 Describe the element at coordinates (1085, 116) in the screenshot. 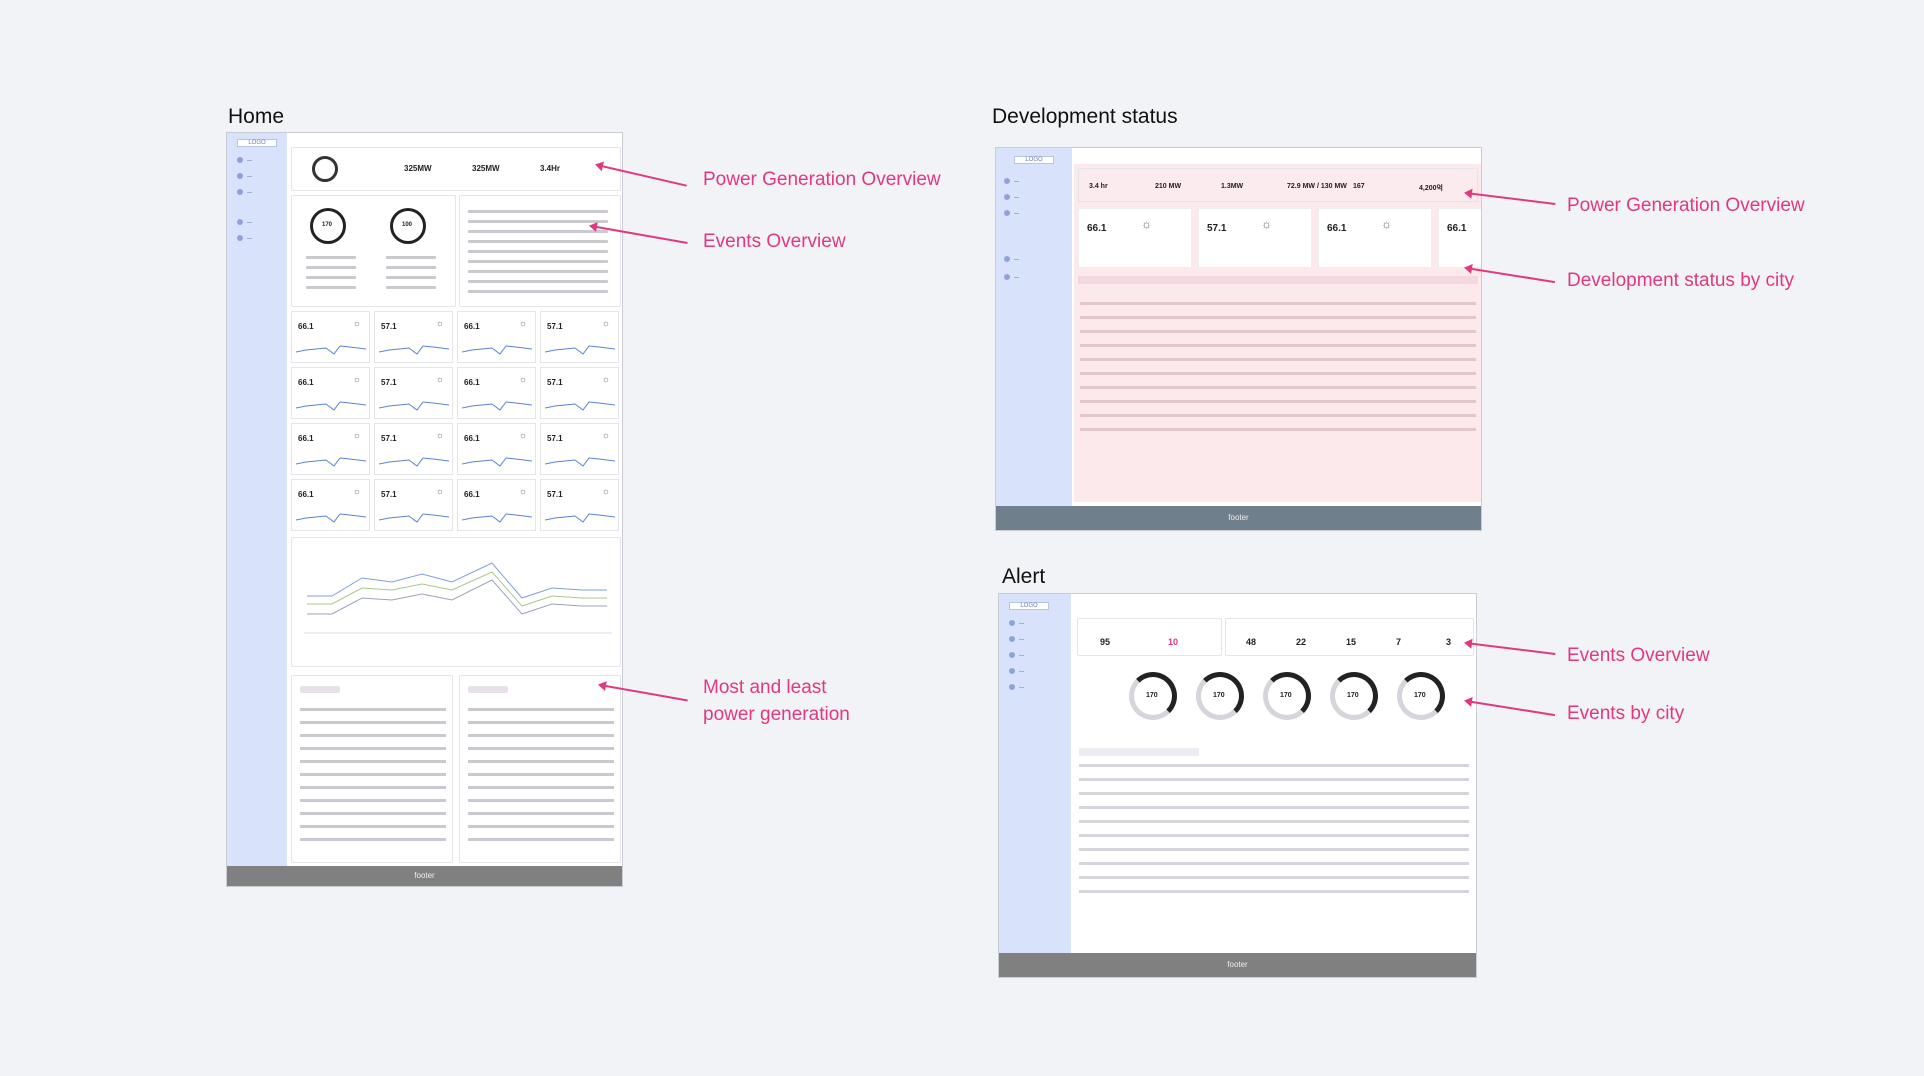

I see `development-status-section-title: Development status` at that location.